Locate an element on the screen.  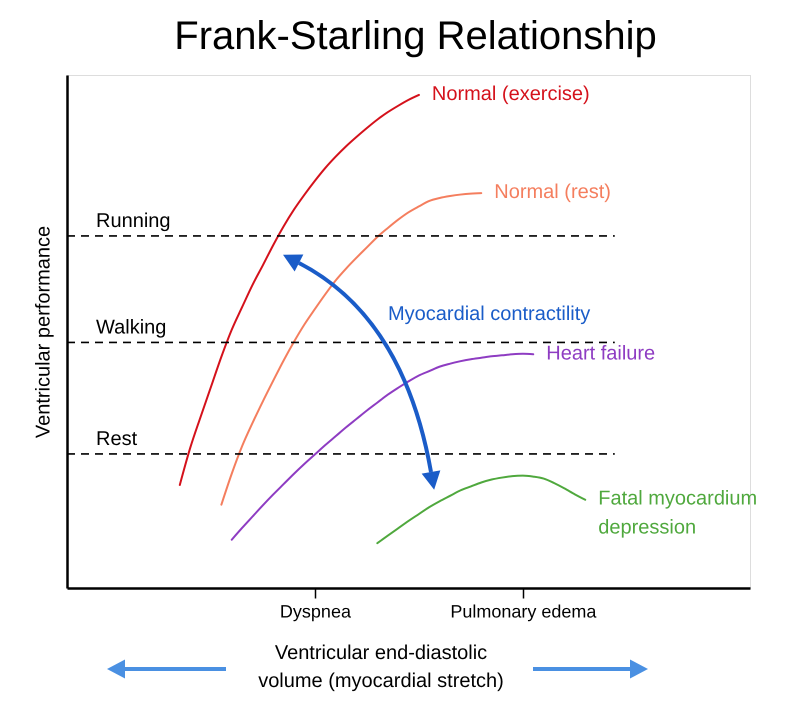
series-label: Fatal myocardium depression is located at coordinates (678, 513).